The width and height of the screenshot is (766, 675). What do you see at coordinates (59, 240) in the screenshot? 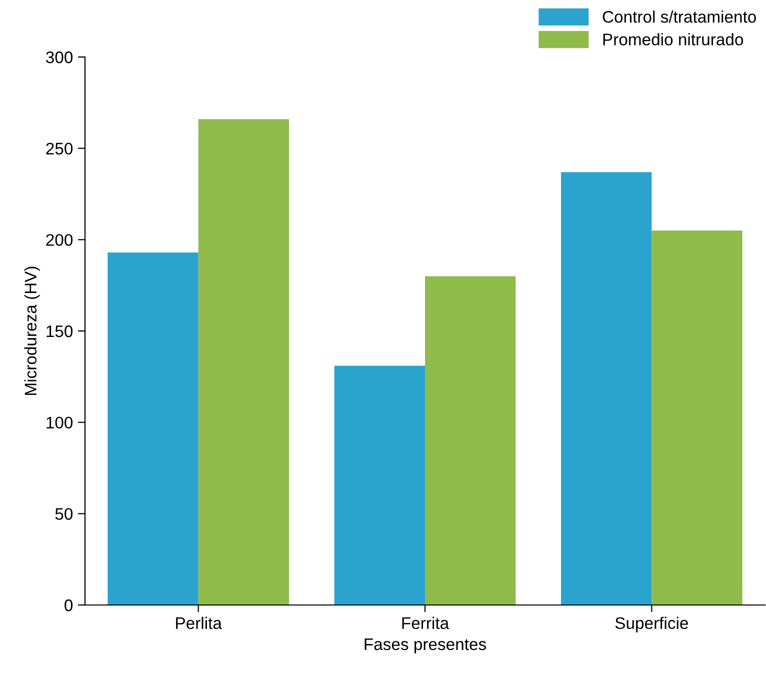
I see `y-tick-label: 200` at bounding box center [59, 240].